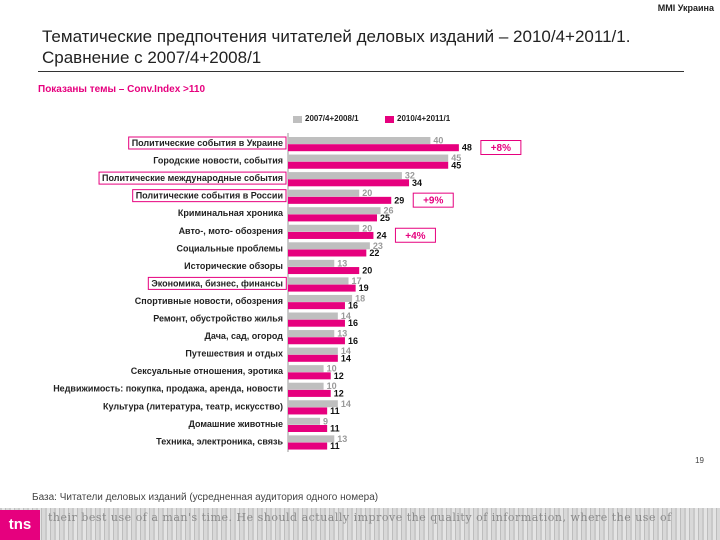  I want to click on category-label: Политические события в Украине, so click(207, 143).